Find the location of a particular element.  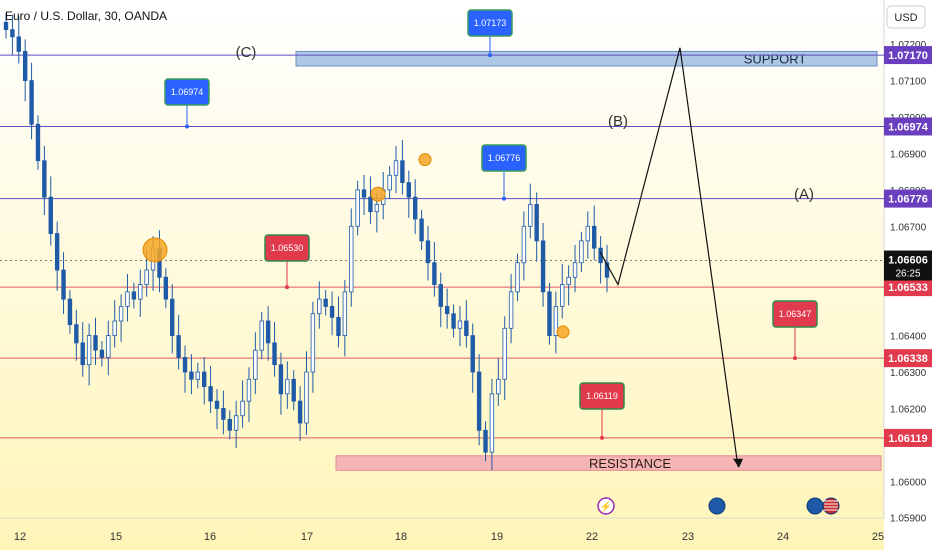

price-callout-label: 1.06530 is located at coordinates (287, 248).